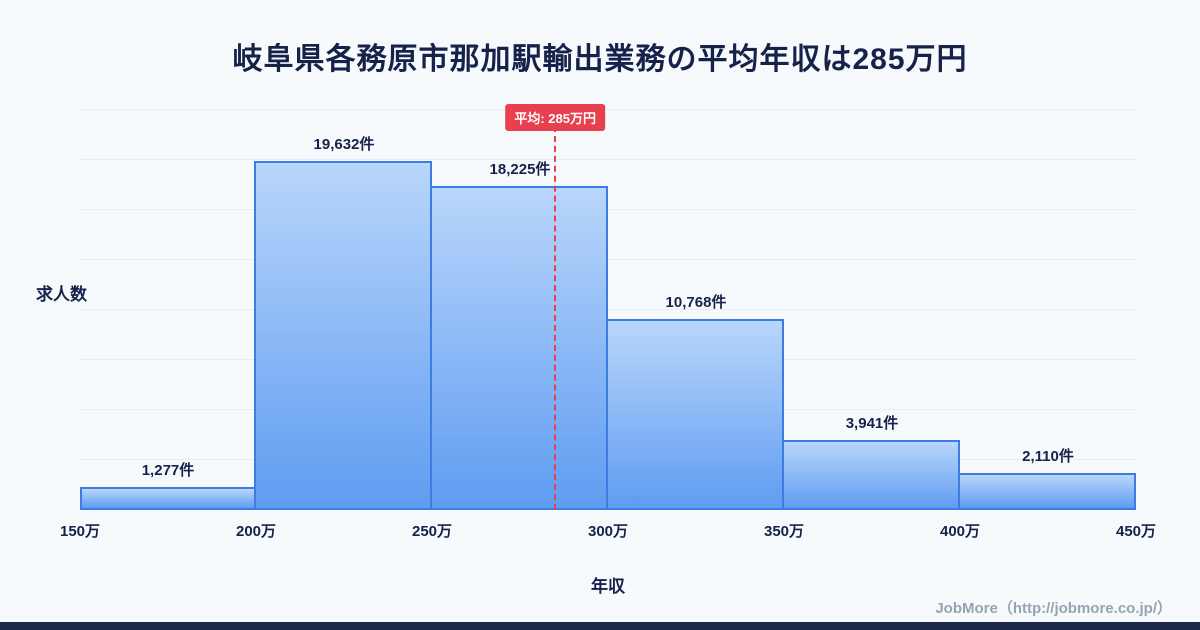  I want to click on bar-value-label: 19,632件, so click(344, 144).